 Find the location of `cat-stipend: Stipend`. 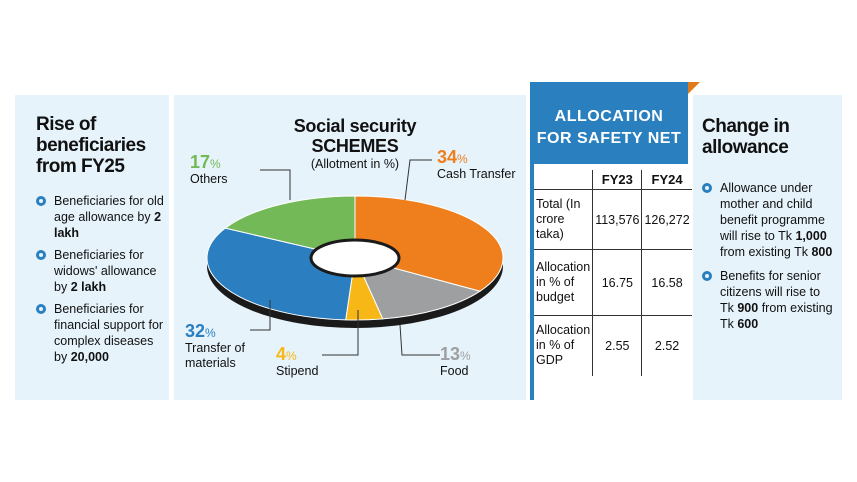

cat-stipend: Stipend is located at coordinates (297, 371).